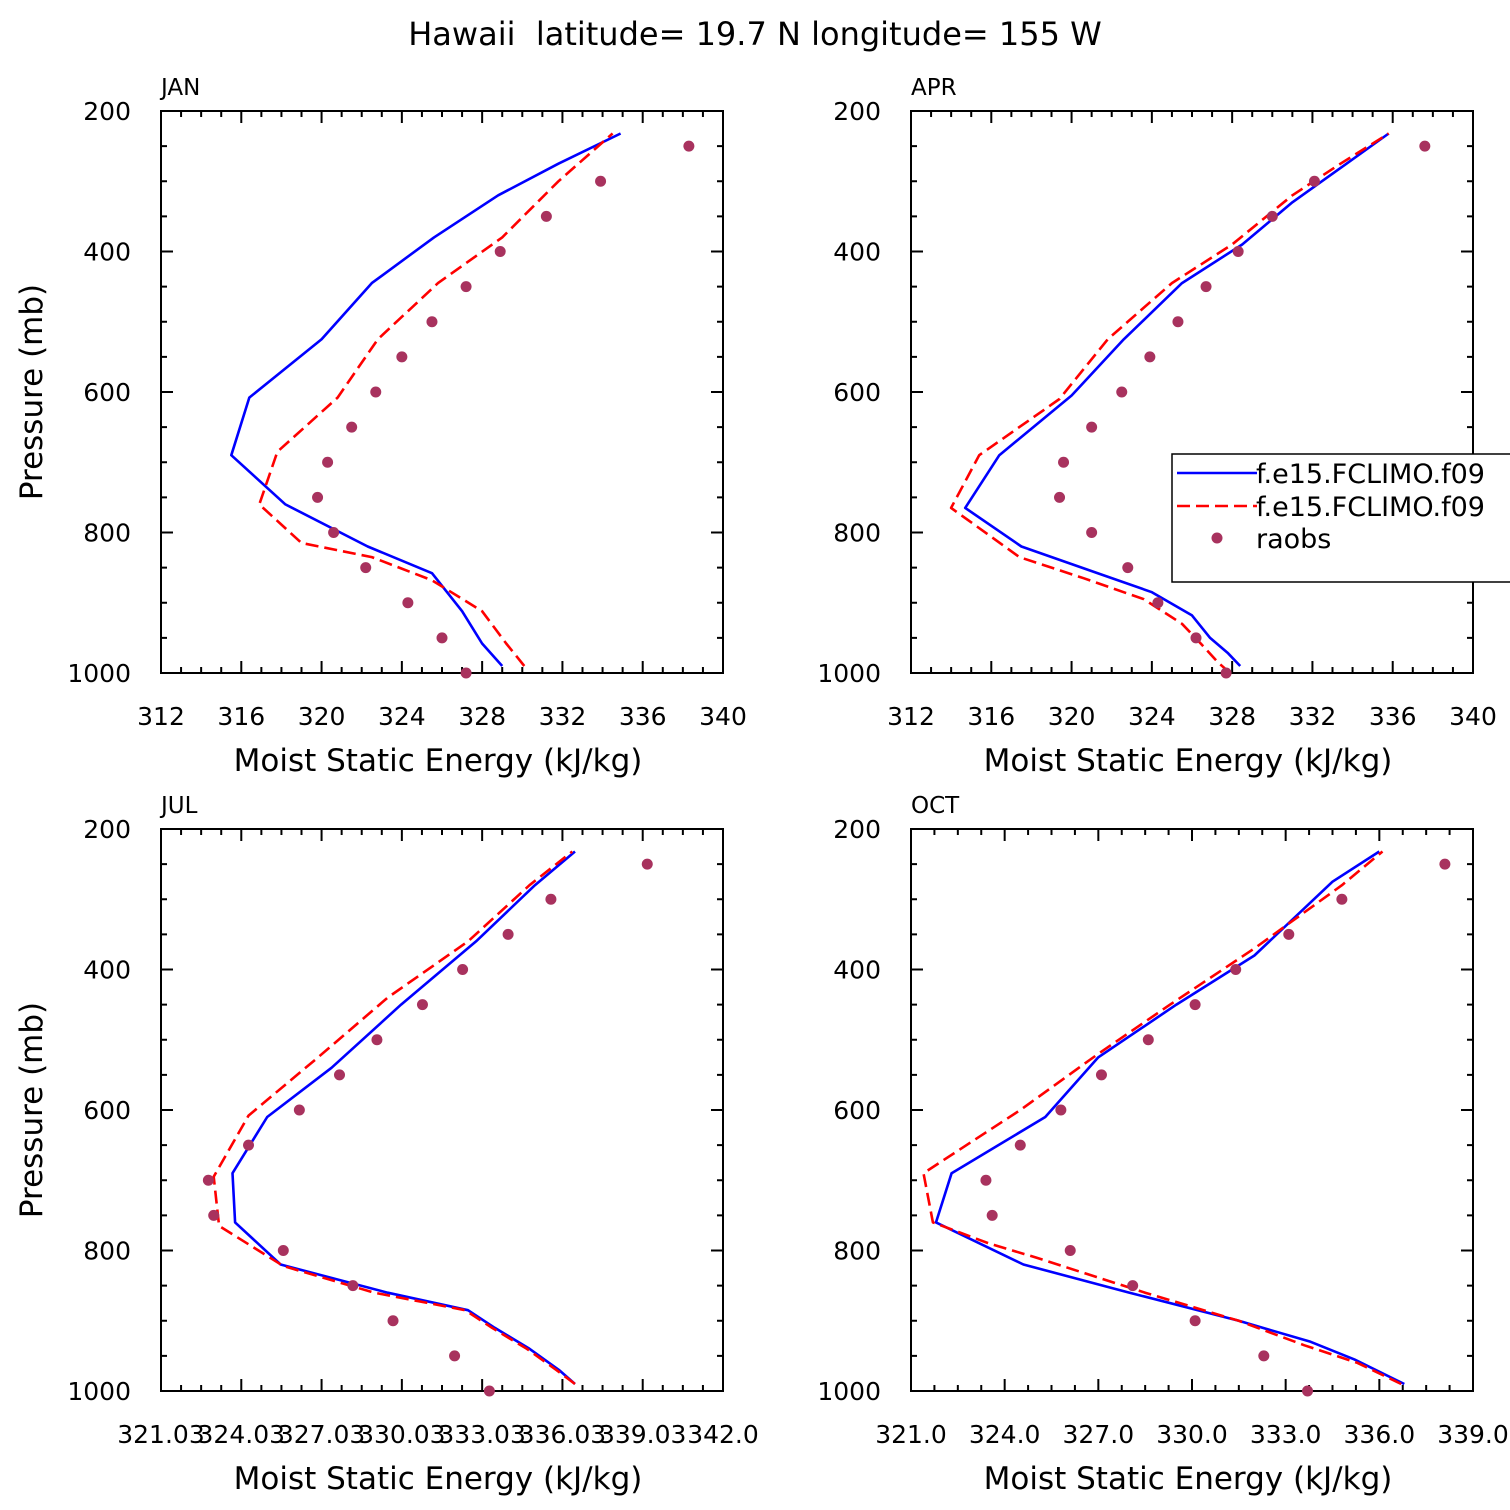  What do you see at coordinates (1217, 538) in the screenshot?
I see `legend-marker-obs` at bounding box center [1217, 538].